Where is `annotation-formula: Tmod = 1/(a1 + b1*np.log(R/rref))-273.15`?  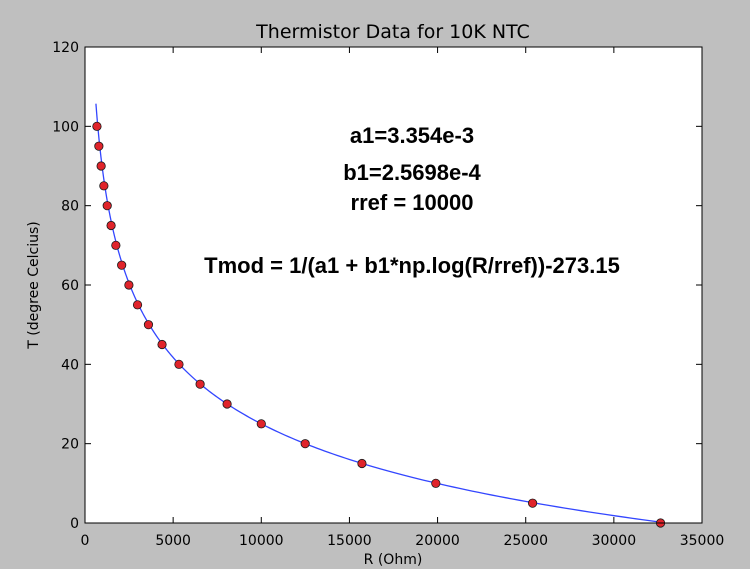
annotation-formula: Tmod = 1/(a1 + b1*np.log(R/rref))-273.15 is located at coordinates (412, 265).